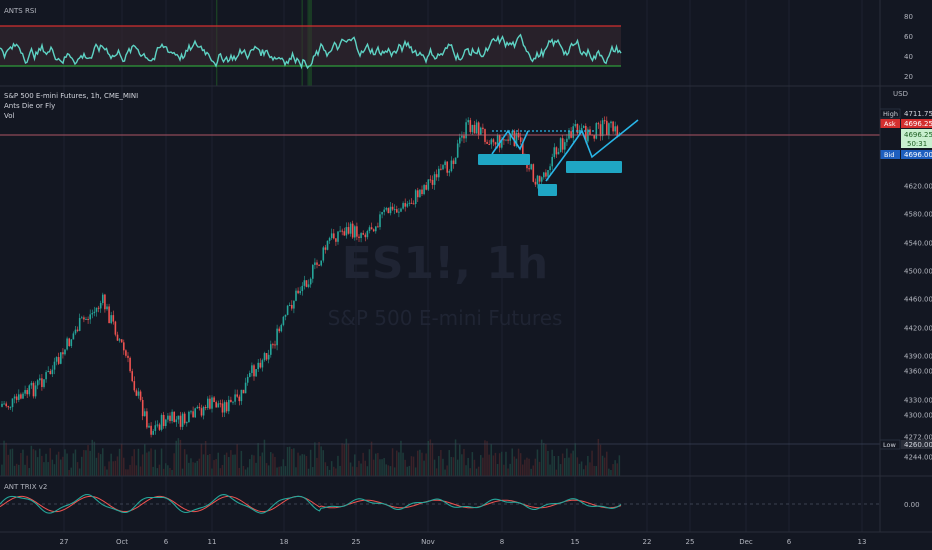 This screenshot has height=550, width=932. Describe the element at coordinates (9, 116) in the screenshot. I see `indicator-label-vol: Vol` at that location.